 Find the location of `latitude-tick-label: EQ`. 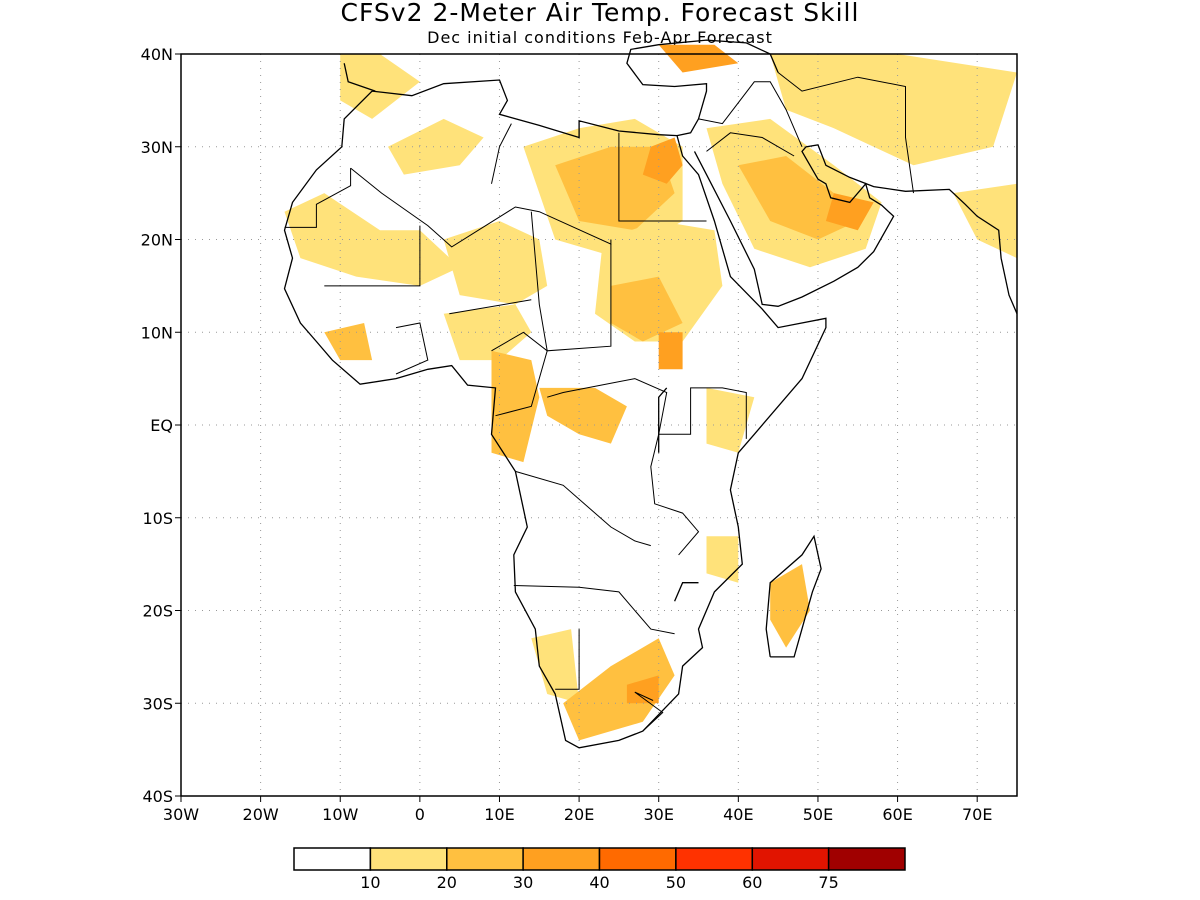

latitude-tick-label: EQ is located at coordinates (161, 425).